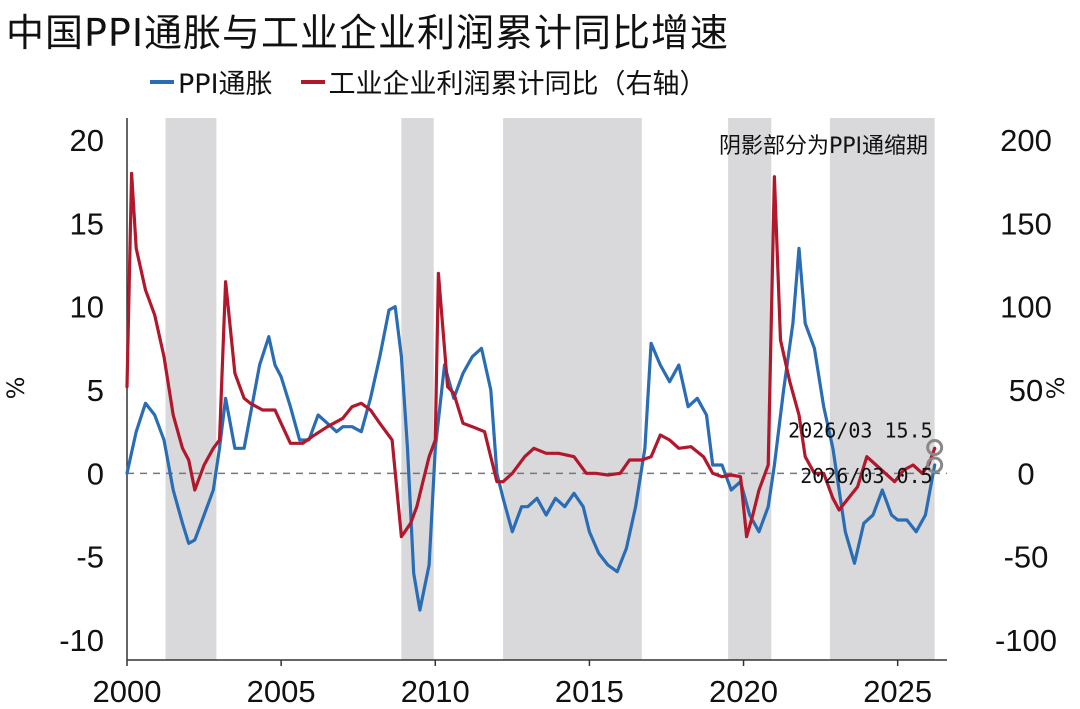  What do you see at coordinates (1026, 390) in the screenshot?
I see `right-tick-label: 50` at bounding box center [1026, 390].